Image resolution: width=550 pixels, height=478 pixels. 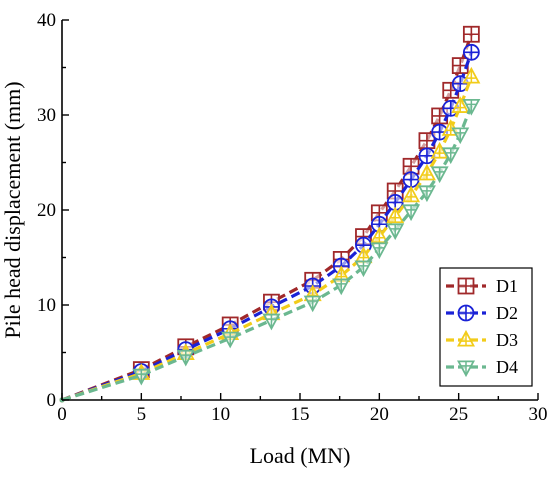 I want to click on series-d3-point-10-cross, so click(x=411, y=194).